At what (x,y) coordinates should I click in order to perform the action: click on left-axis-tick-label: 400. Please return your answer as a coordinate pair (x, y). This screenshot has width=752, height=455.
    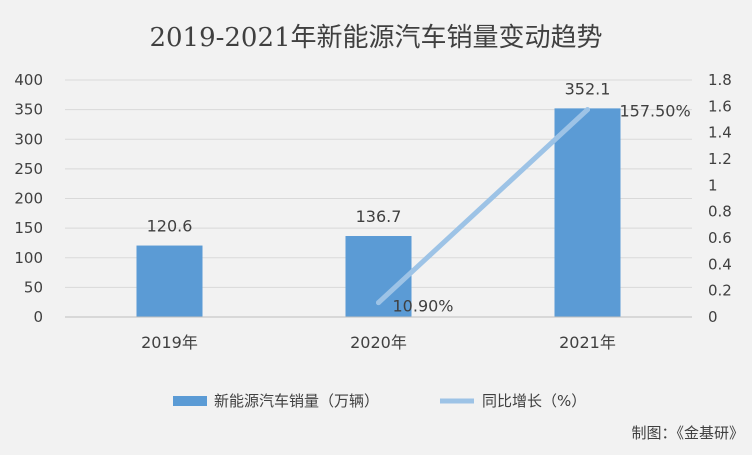
    Looking at the image, I should click on (28, 80).